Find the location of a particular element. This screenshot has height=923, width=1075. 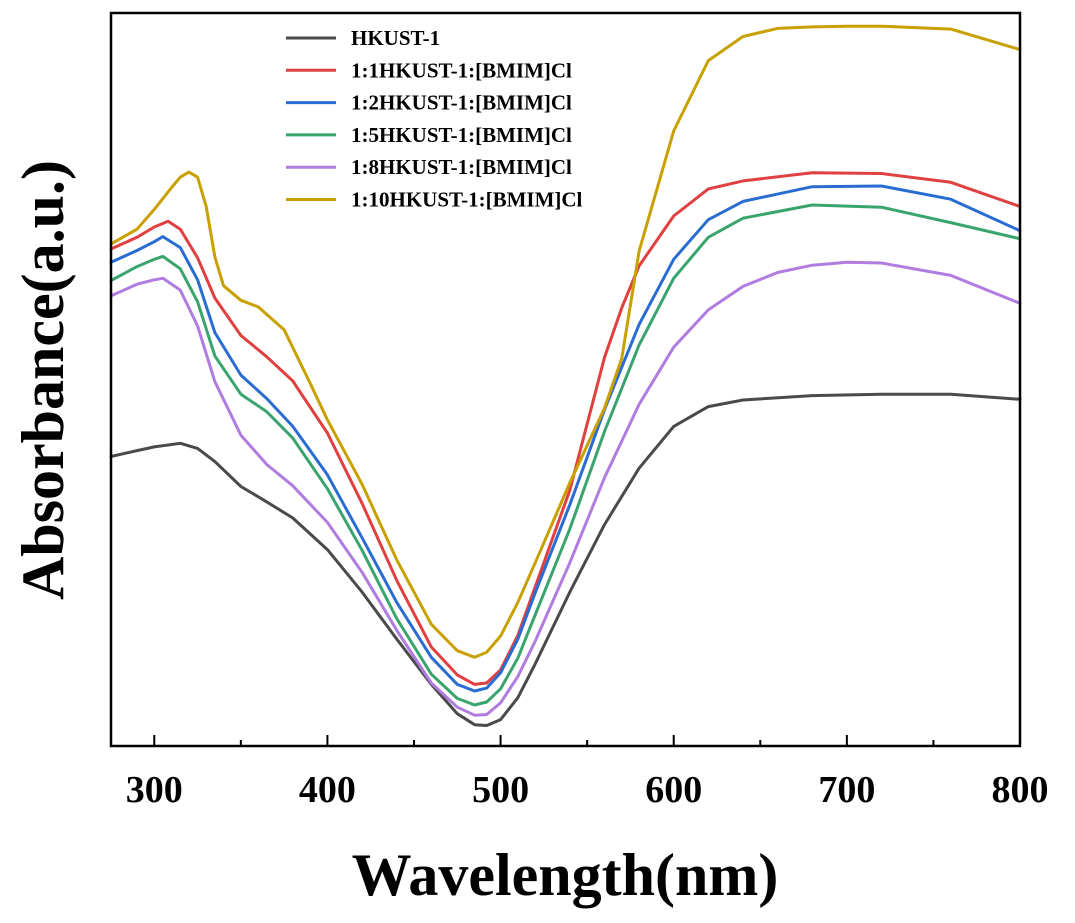

legend-item-1-8hkust-1-bmim-cl: 1:8HKUST-1:[BMIM]Cl is located at coordinates (429, 167).